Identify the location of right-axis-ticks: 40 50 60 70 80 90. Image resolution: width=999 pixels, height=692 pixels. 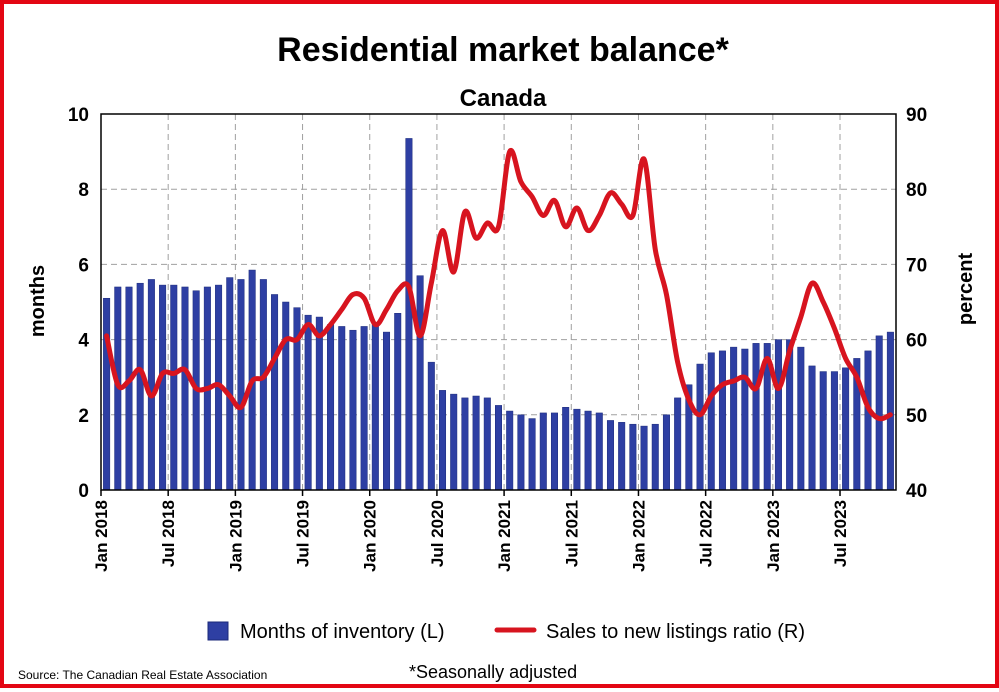
(916, 303).